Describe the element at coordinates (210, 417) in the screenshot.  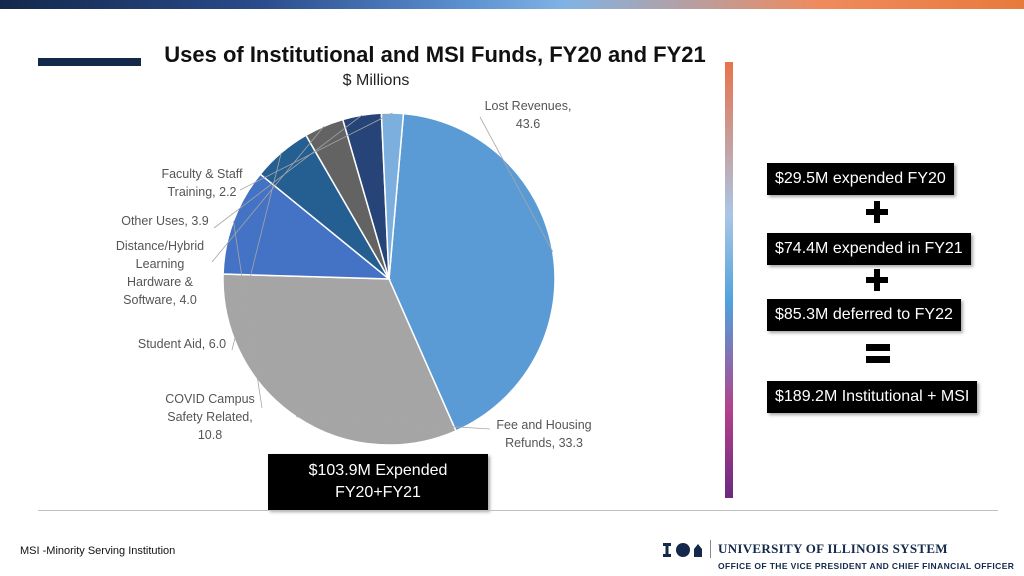
I see `slice-label: COVID Campus Safety Related, 10.8` at that location.